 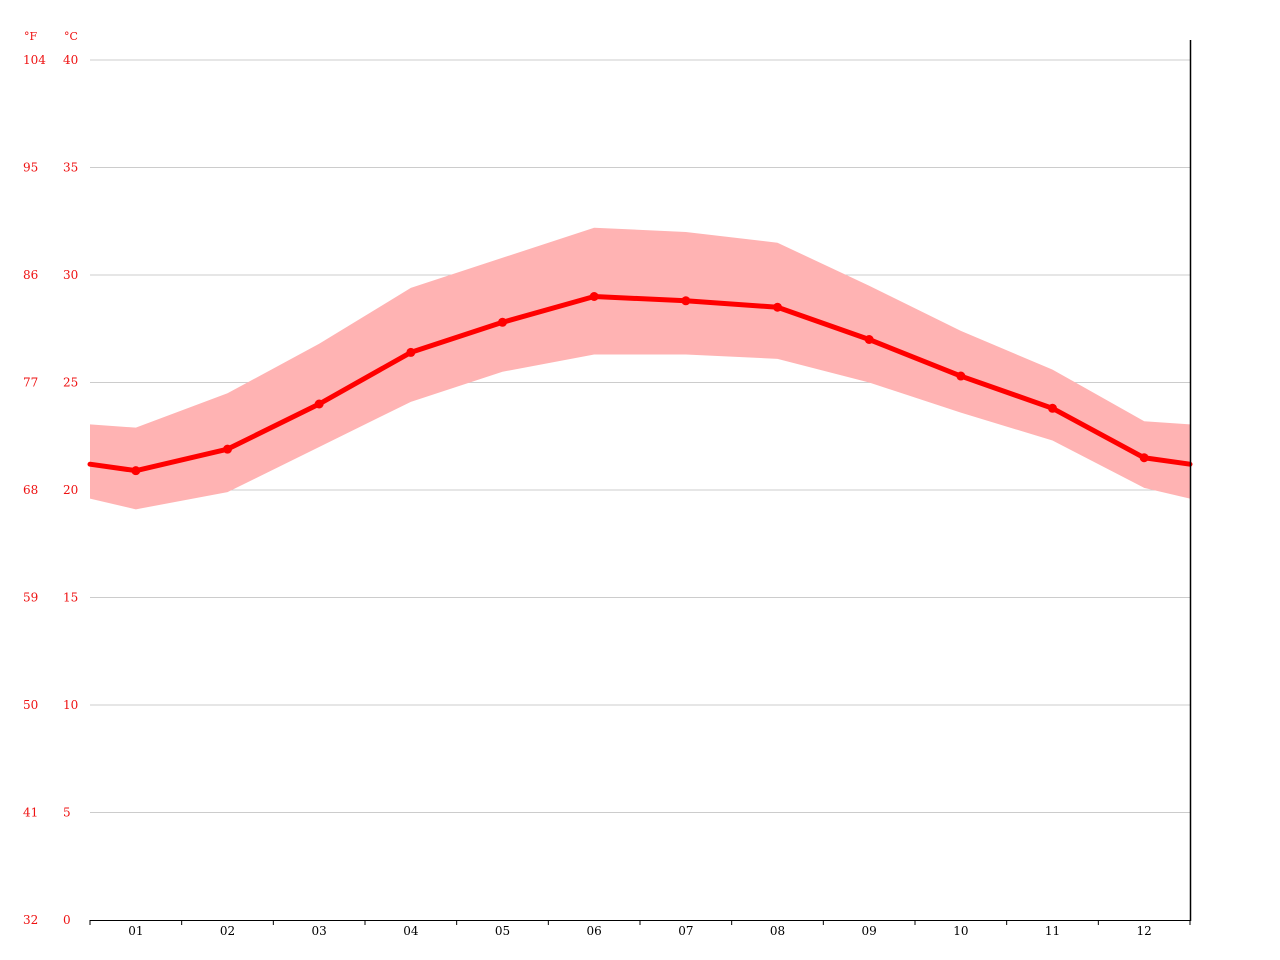 What do you see at coordinates (319, 931) in the screenshot?
I see `x-tick-label: 03` at bounding box center [319, 931].